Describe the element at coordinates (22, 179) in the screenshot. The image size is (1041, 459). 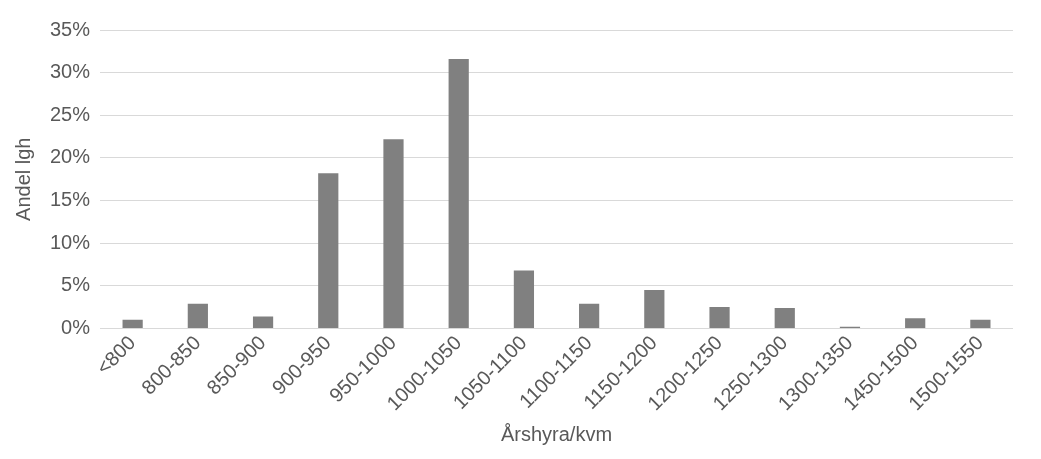
I see `y-axis-title: Andel lgh` at that location.